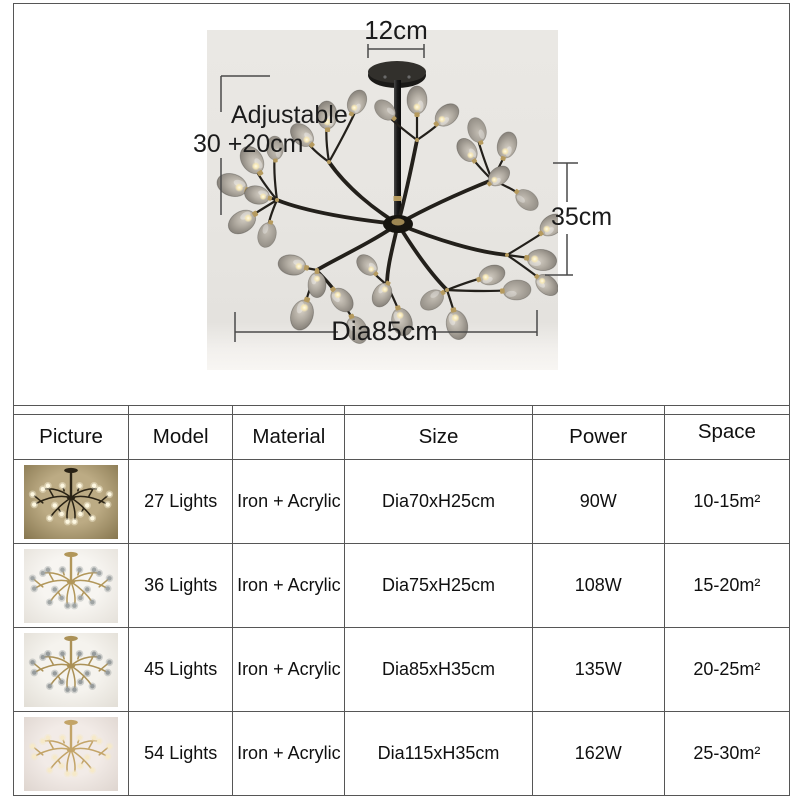  I want to click on header-material: Material, so click(289, 437).